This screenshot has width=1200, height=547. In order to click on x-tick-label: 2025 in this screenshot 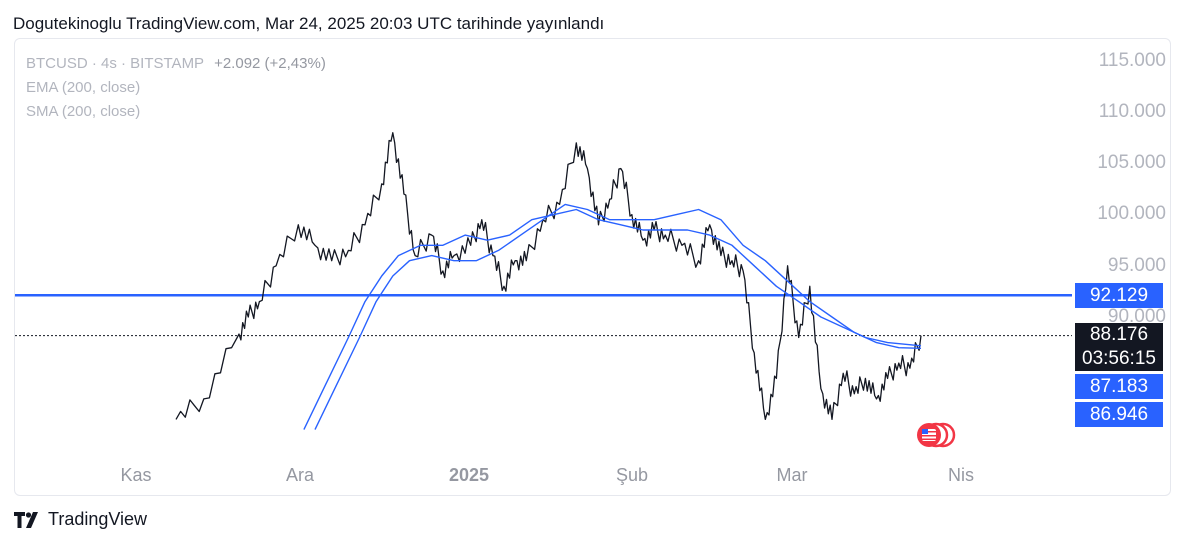, I will do `click(469, 475)`.